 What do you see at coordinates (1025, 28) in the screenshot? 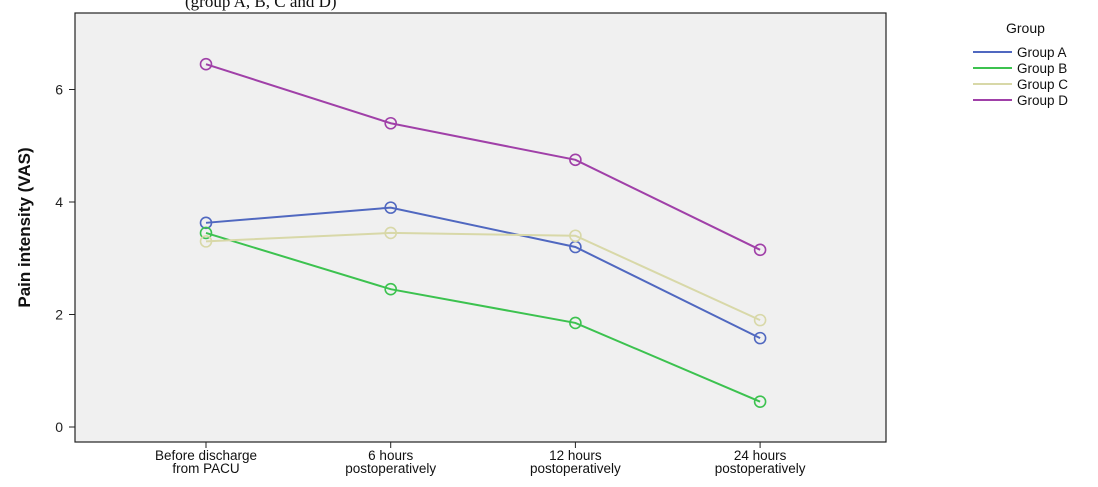
I see `legend-title: Group` at bounding box center [1025, 28].